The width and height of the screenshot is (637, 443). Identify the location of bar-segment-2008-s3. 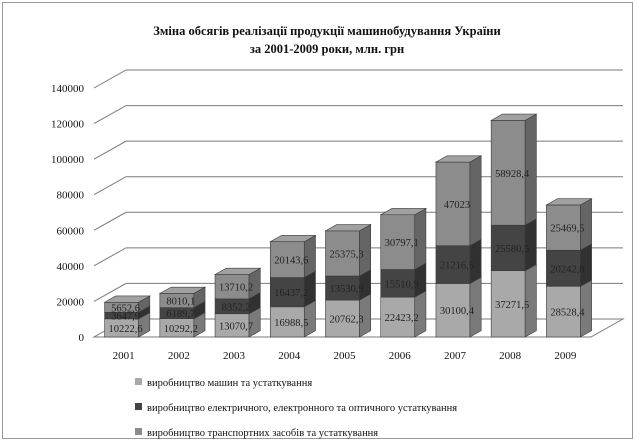
(514, 169).